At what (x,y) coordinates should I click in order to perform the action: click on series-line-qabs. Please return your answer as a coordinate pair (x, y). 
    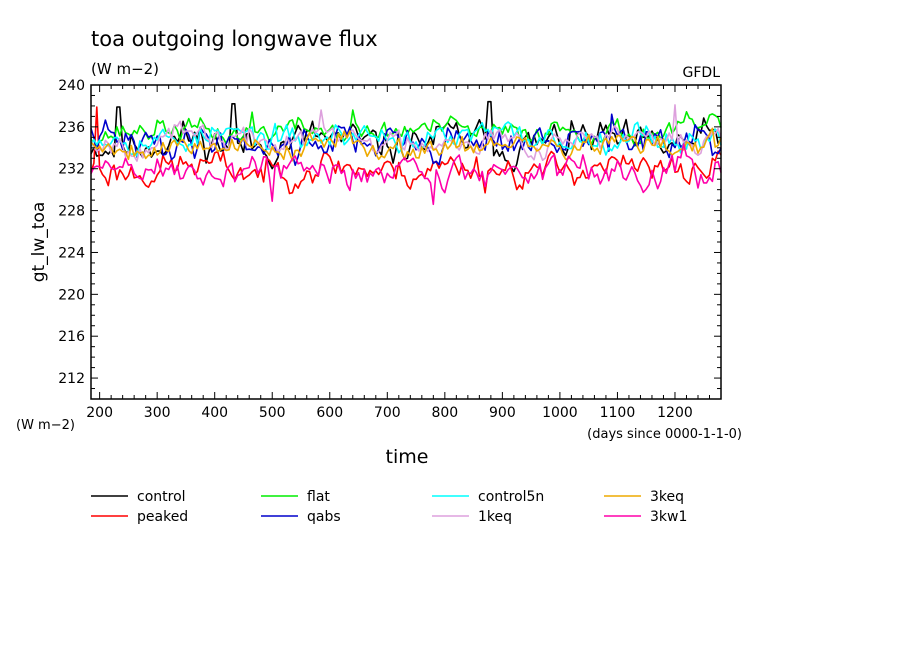
    Looking at the image, I should click on (406, 139).